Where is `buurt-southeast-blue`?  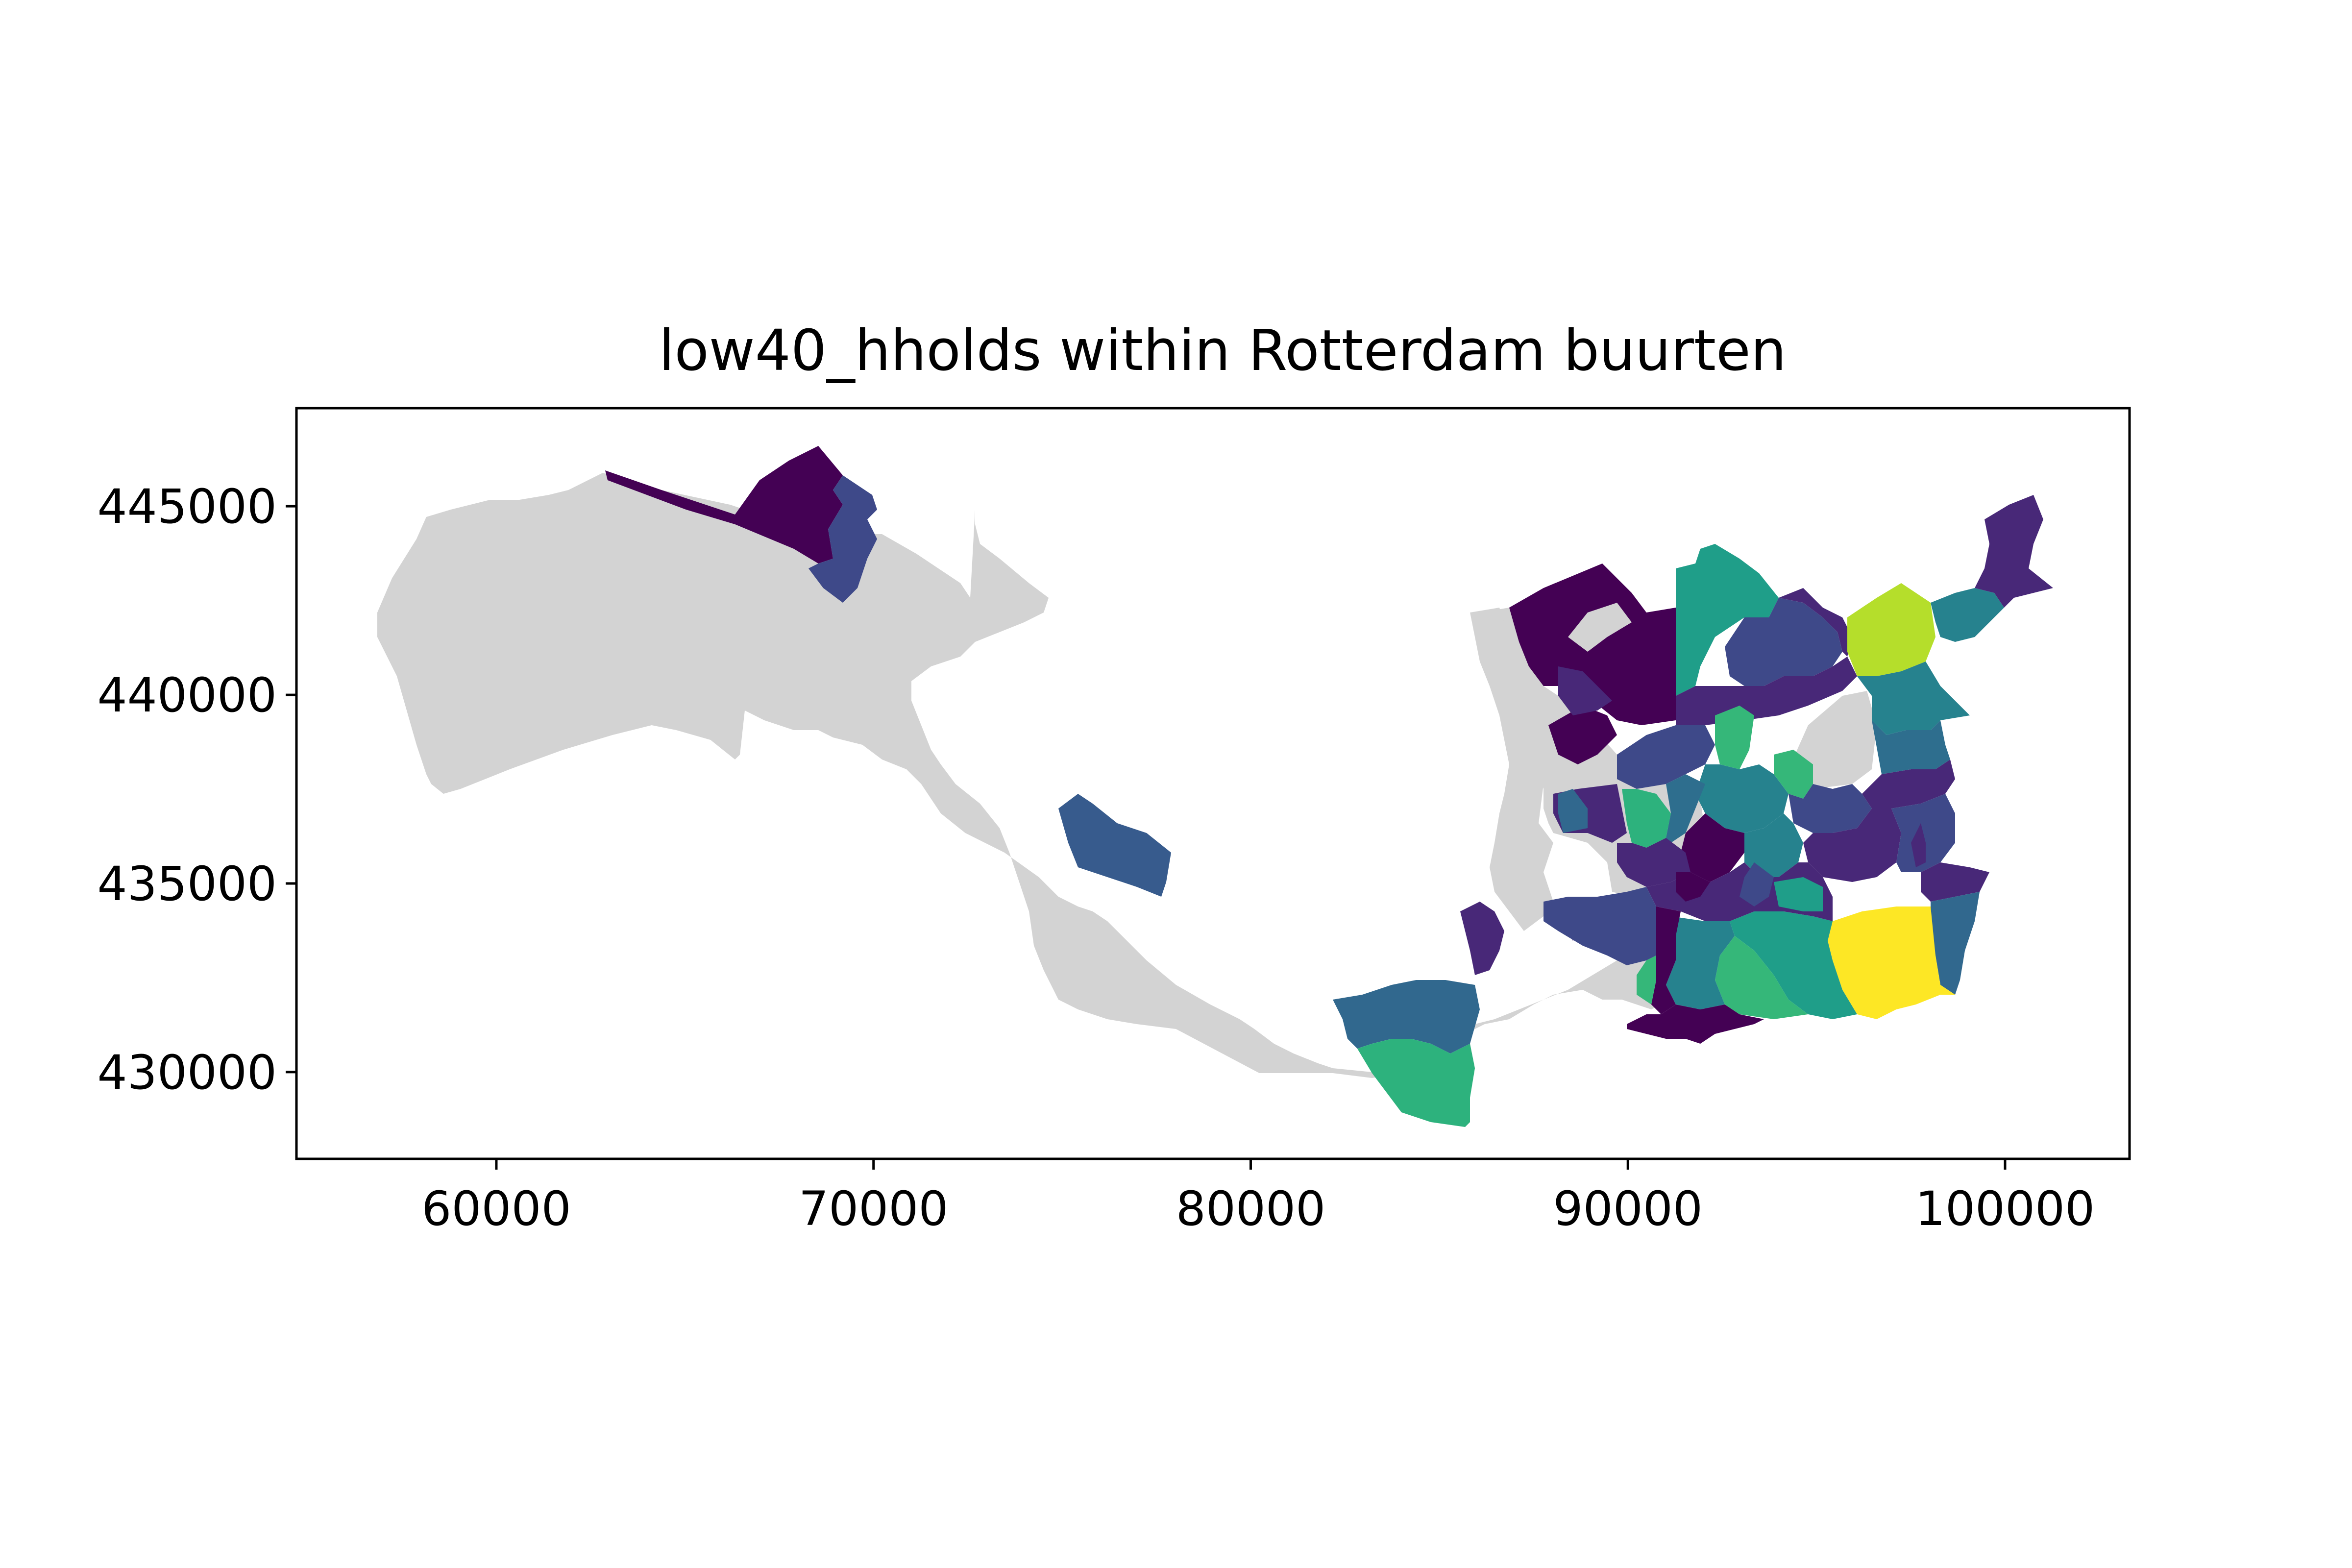 buurt-southeast-blue is located at coordinates (1955, 943).